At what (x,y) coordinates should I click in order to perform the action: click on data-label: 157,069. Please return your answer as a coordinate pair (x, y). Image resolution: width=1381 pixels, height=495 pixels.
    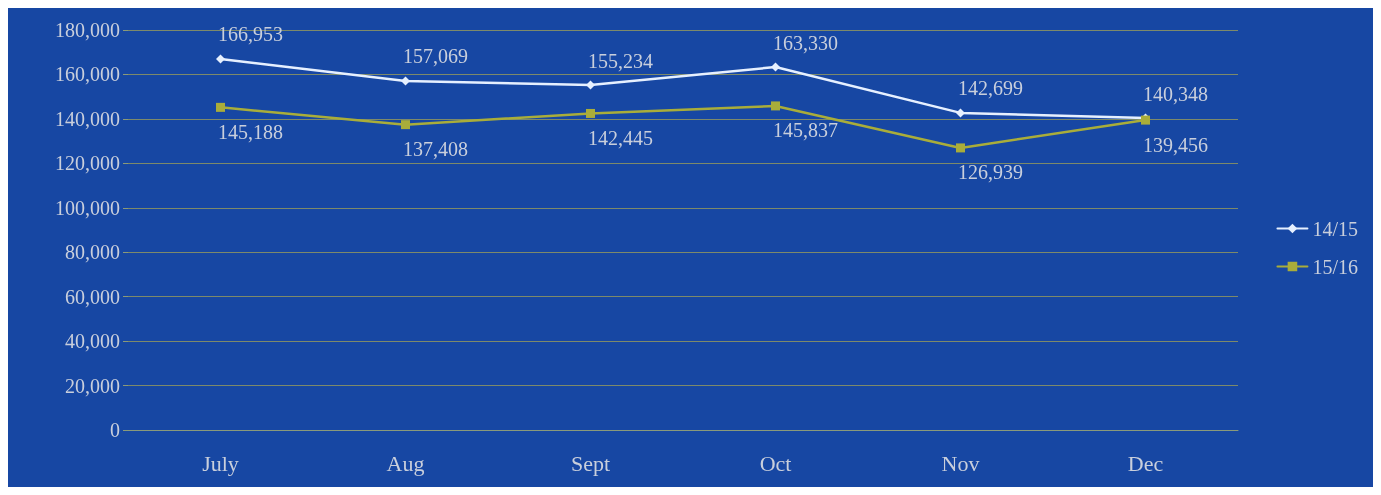
    Looking at the image, I should click on (435, 56).